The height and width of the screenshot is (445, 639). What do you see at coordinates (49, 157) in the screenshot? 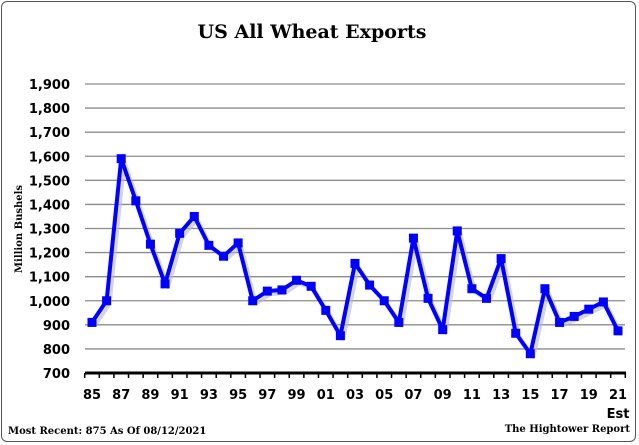
I see `y-tick-label: 1,600` at bounding box center [49, 157].